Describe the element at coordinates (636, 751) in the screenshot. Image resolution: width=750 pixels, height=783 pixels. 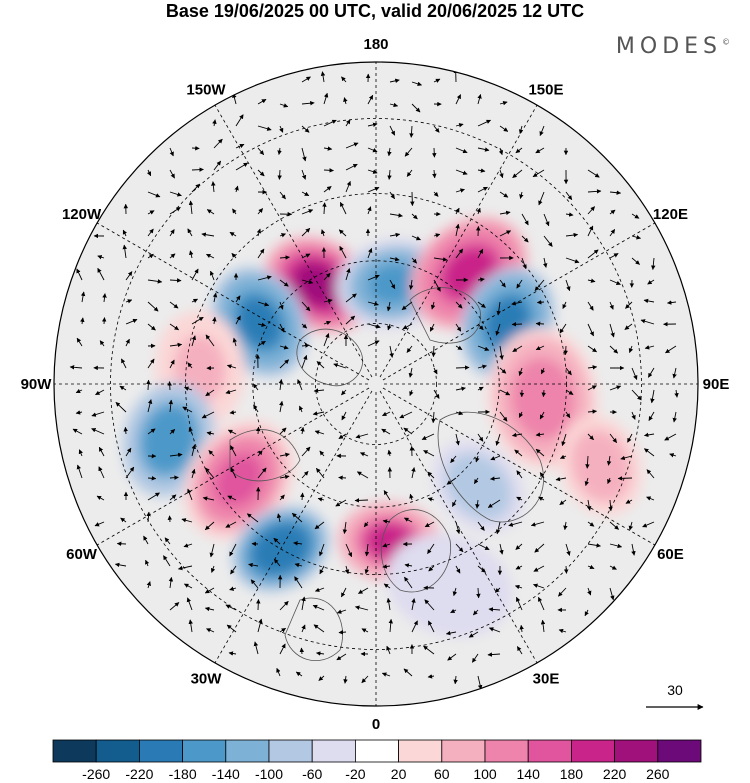
I see `colorbar-swatch` at that location.